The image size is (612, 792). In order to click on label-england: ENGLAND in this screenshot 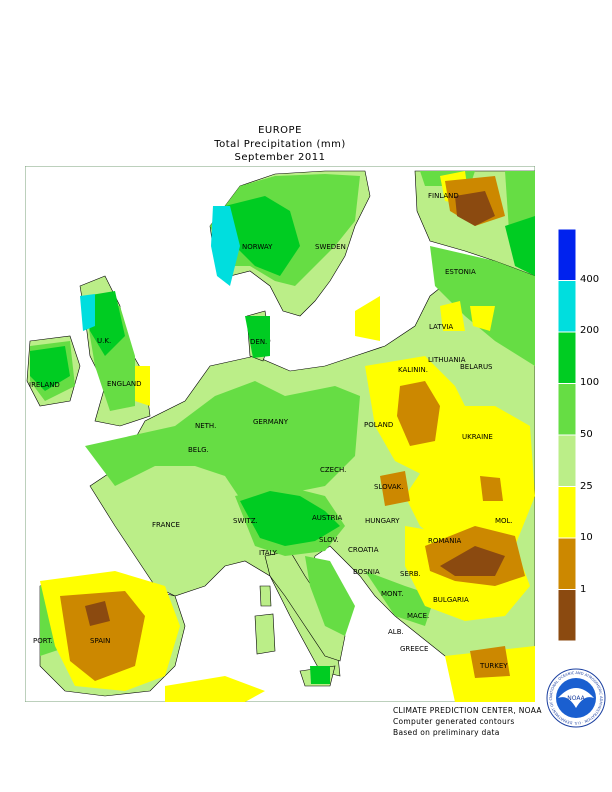, I will do `click(124, 384)`.